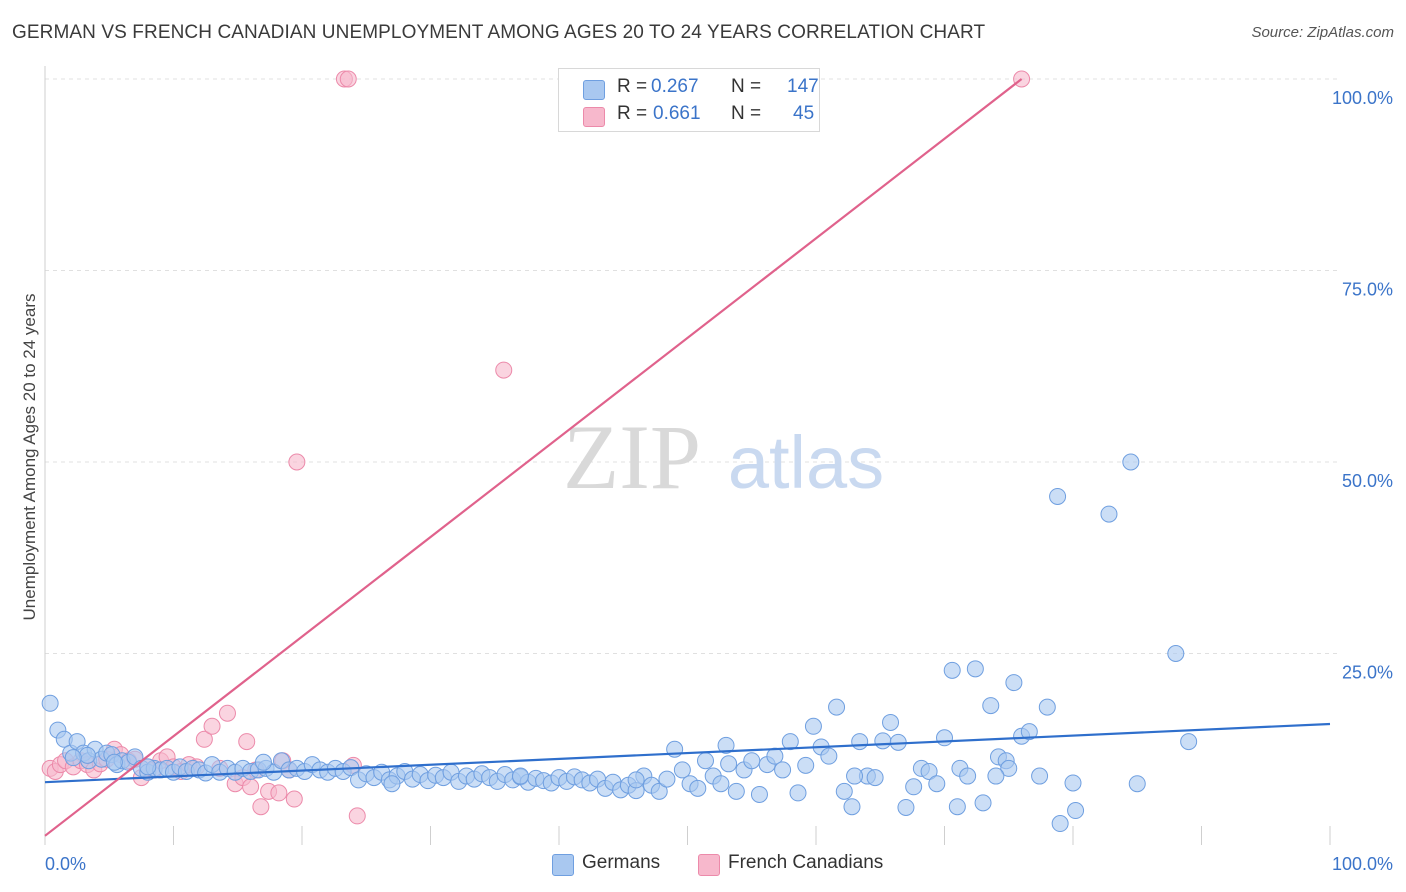  What do you see at coordinates (1322, 32) in the screenshot?
I see `source-label: Source: ZipAtlas.com` at bounding box center [1322, 32].